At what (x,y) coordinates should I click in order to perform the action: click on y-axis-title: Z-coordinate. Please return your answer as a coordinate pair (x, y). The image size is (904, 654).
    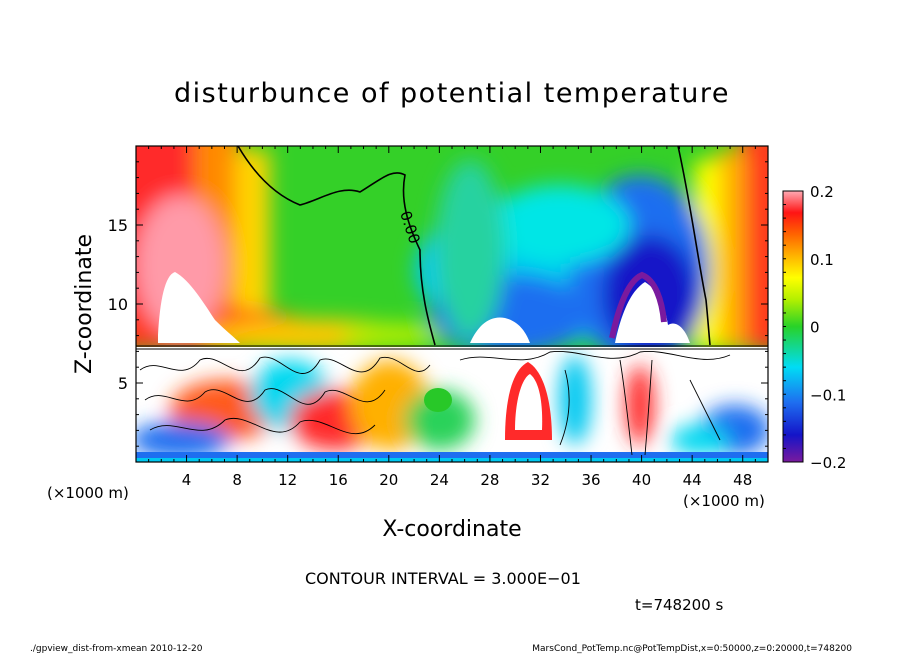
    Looking at the image, I should click on (84, 304).